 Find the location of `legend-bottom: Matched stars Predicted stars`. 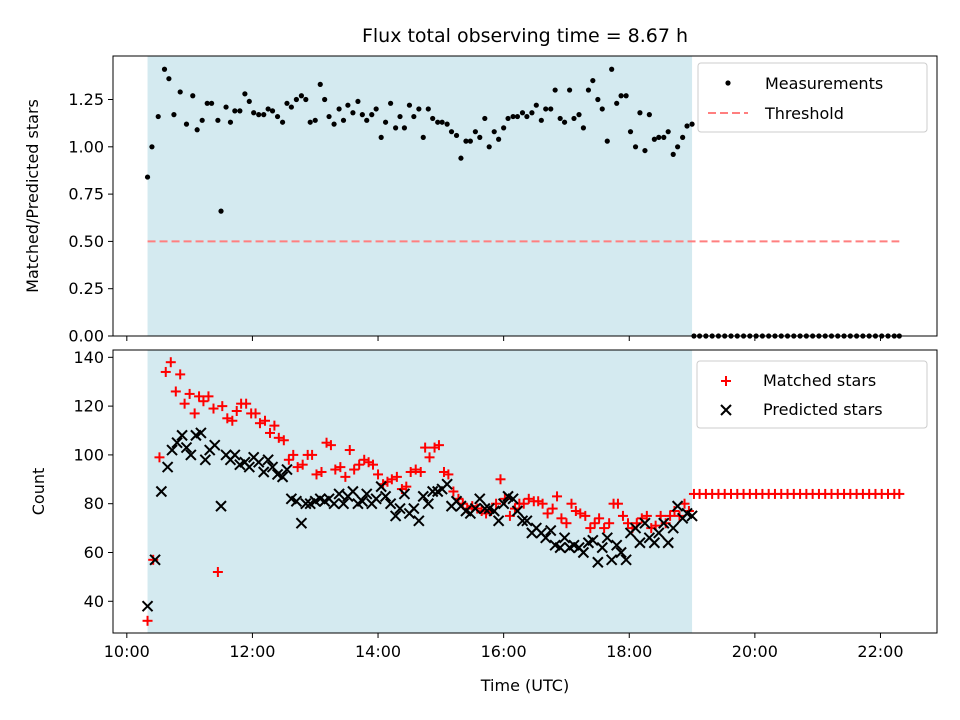

legend-bottom: Matched stars Predicted stars is located at coordinates (812, 394).